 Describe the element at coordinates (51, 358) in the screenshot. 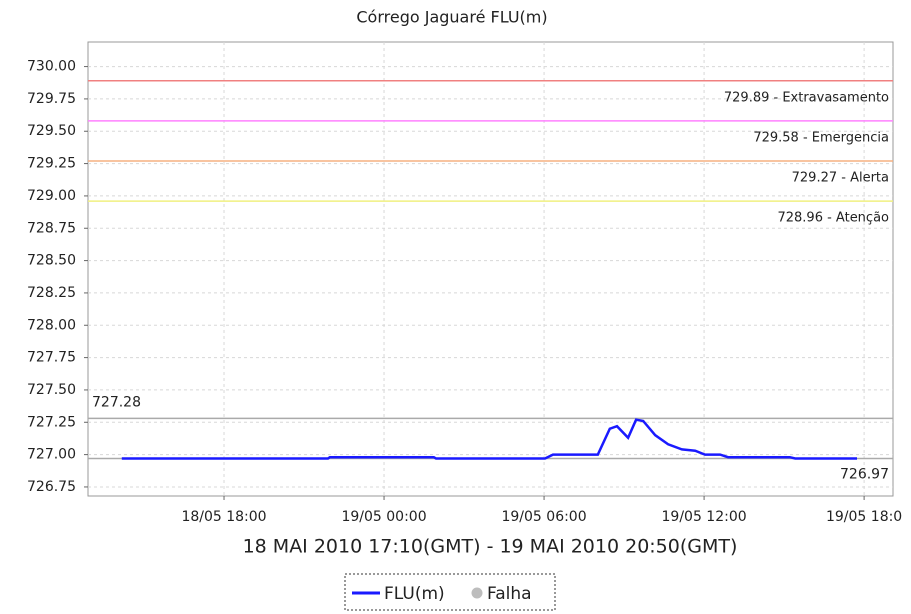

I see `y-tick-label: 727.75` at that location.